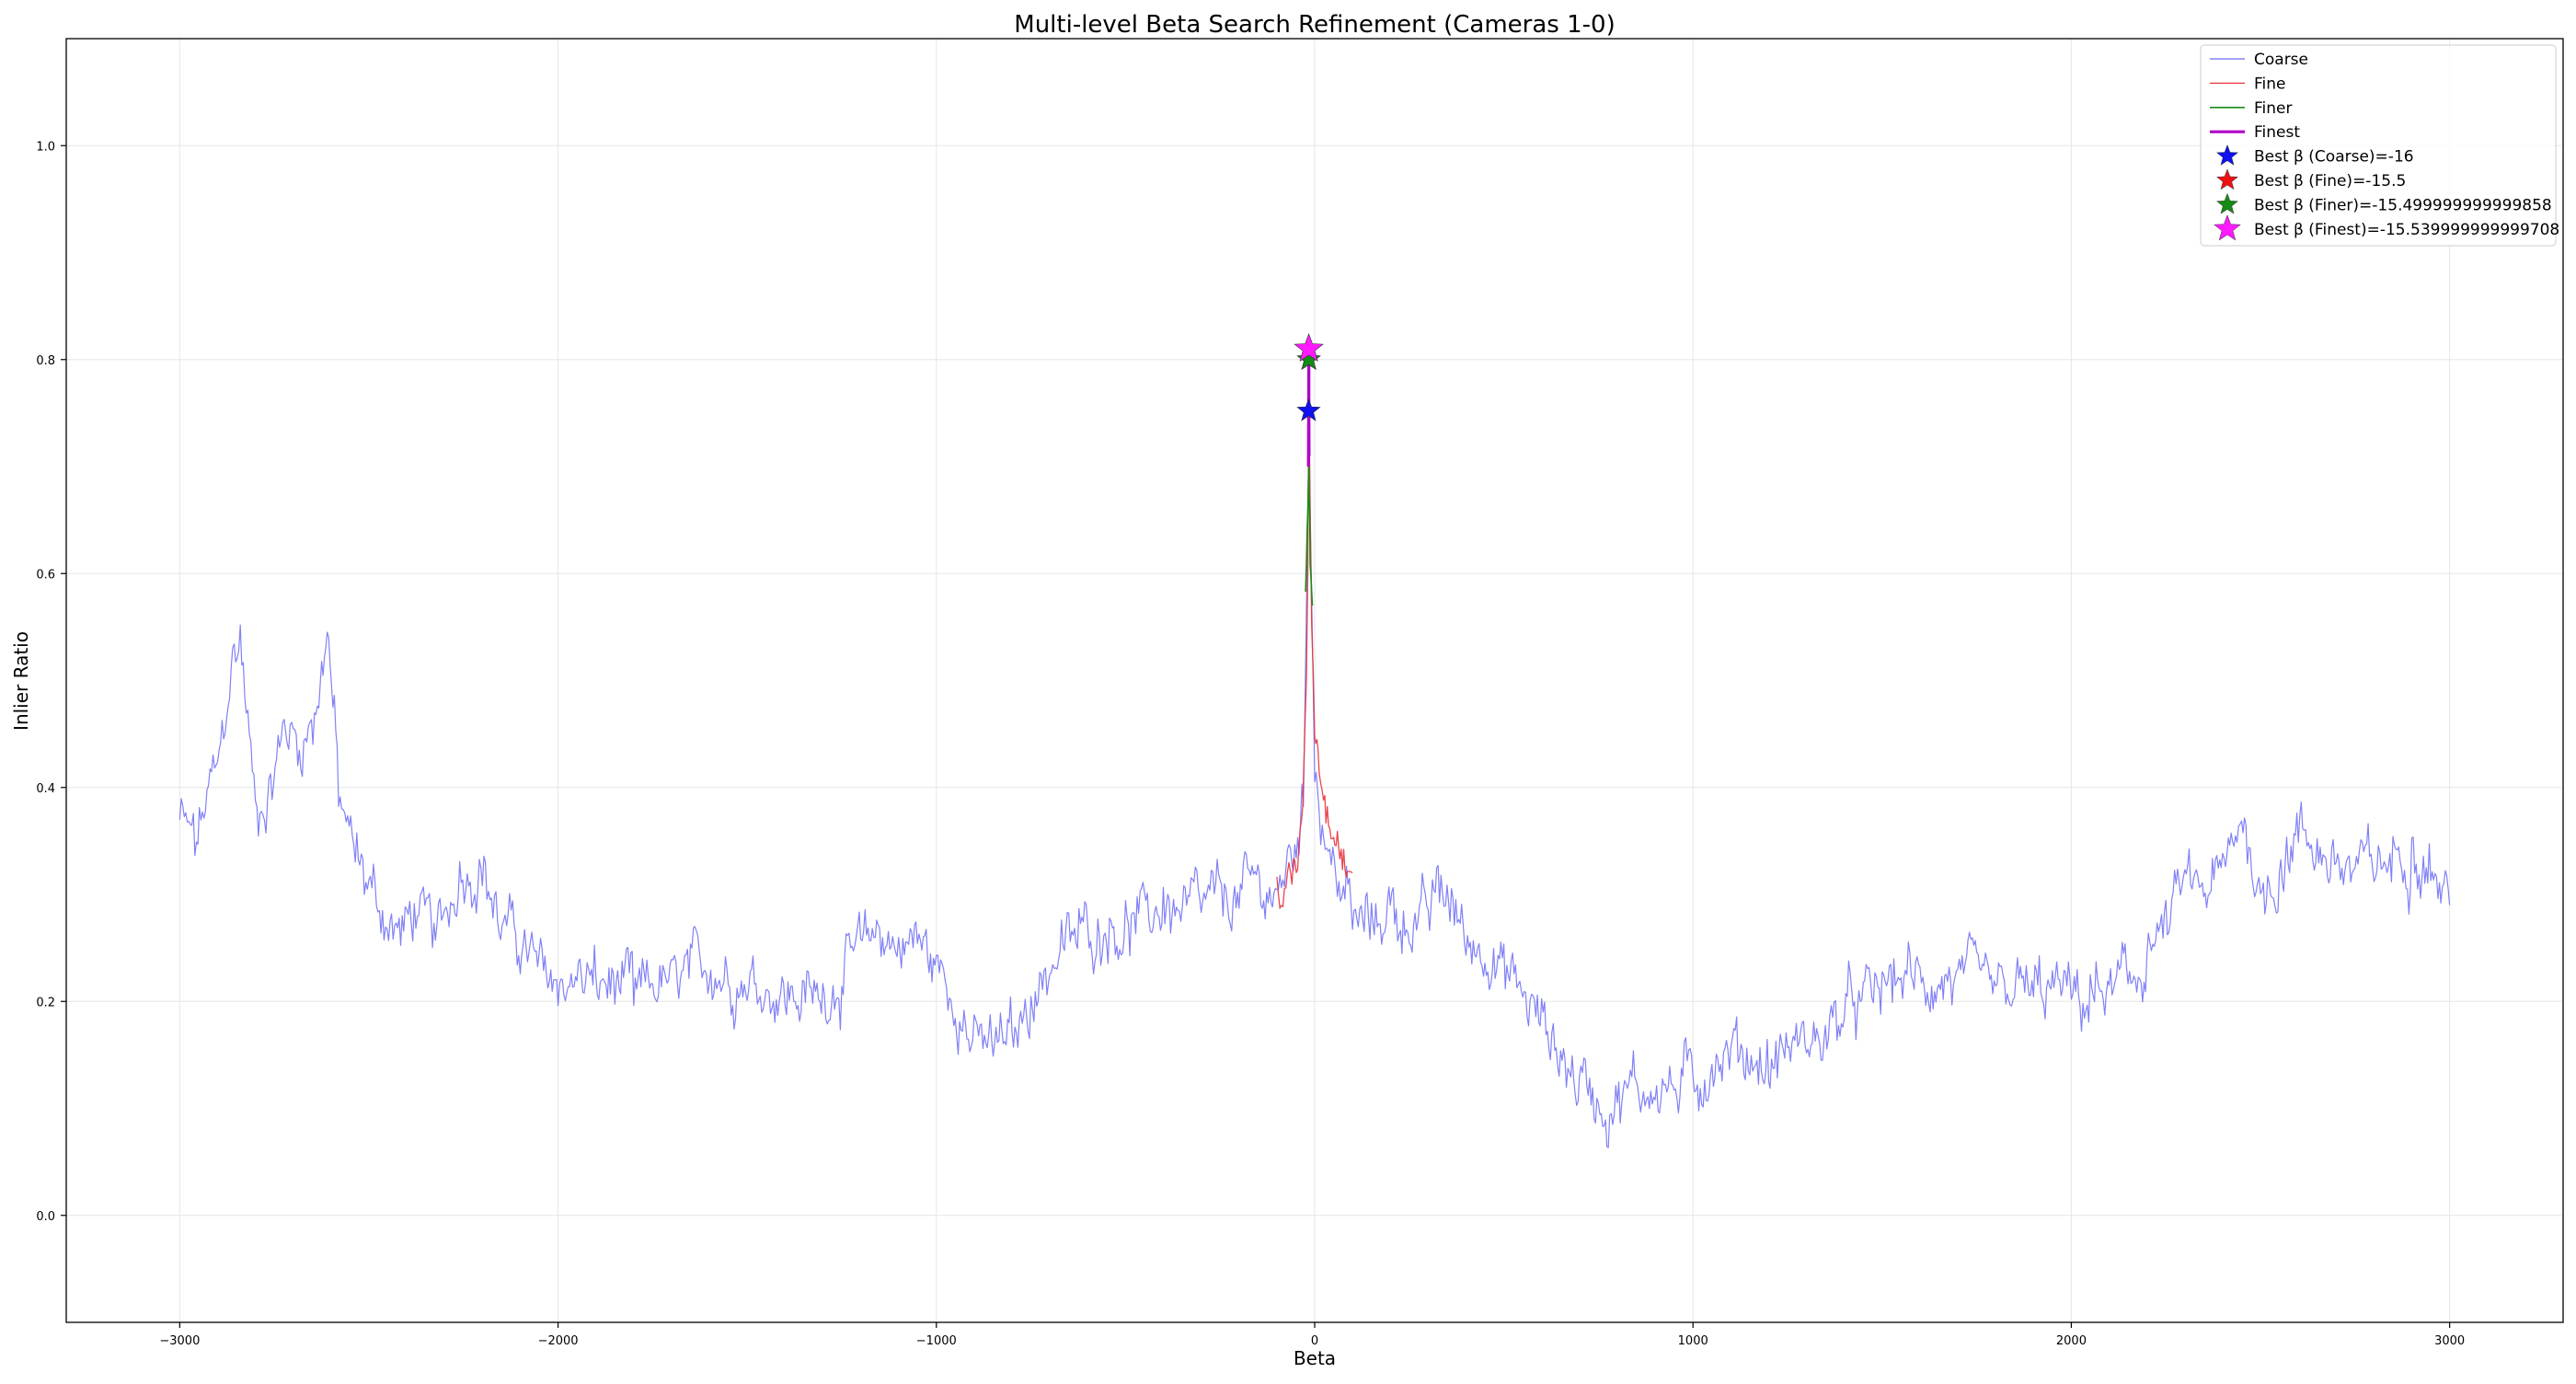 The width and height of the screenshot is (2576, 1384). I want to click on best-finer-star, so click(1308, 358).